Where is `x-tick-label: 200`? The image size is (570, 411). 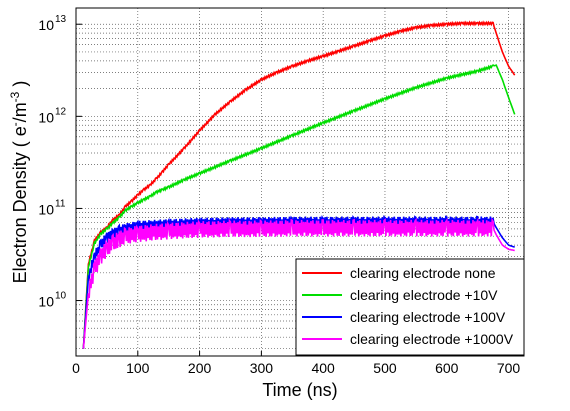
x-tick-label: 200 is located at coordinates (200, 368).